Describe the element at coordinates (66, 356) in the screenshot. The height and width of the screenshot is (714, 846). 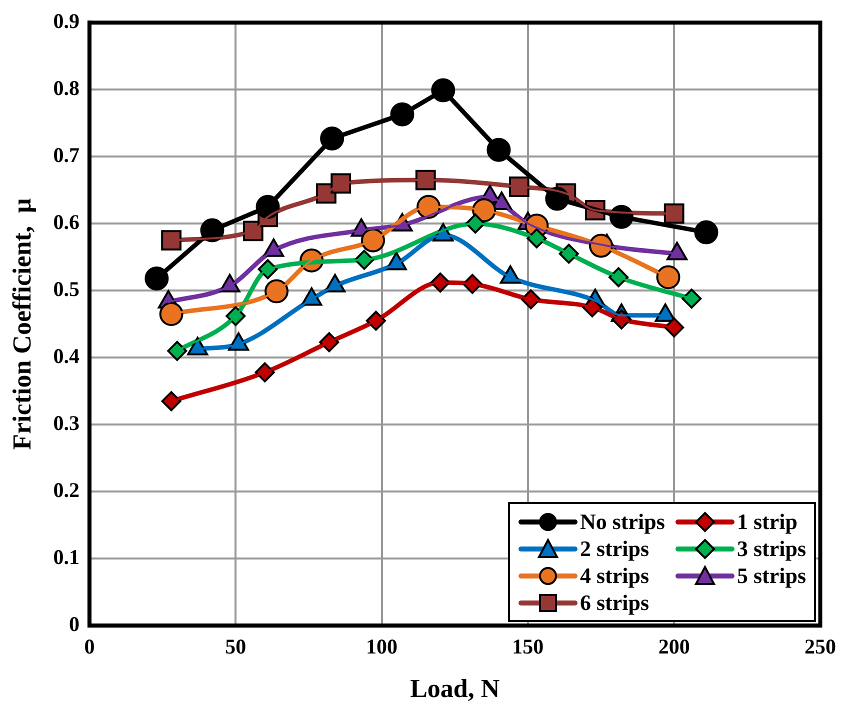
I see `y-tick-label: 0.4` at that location.